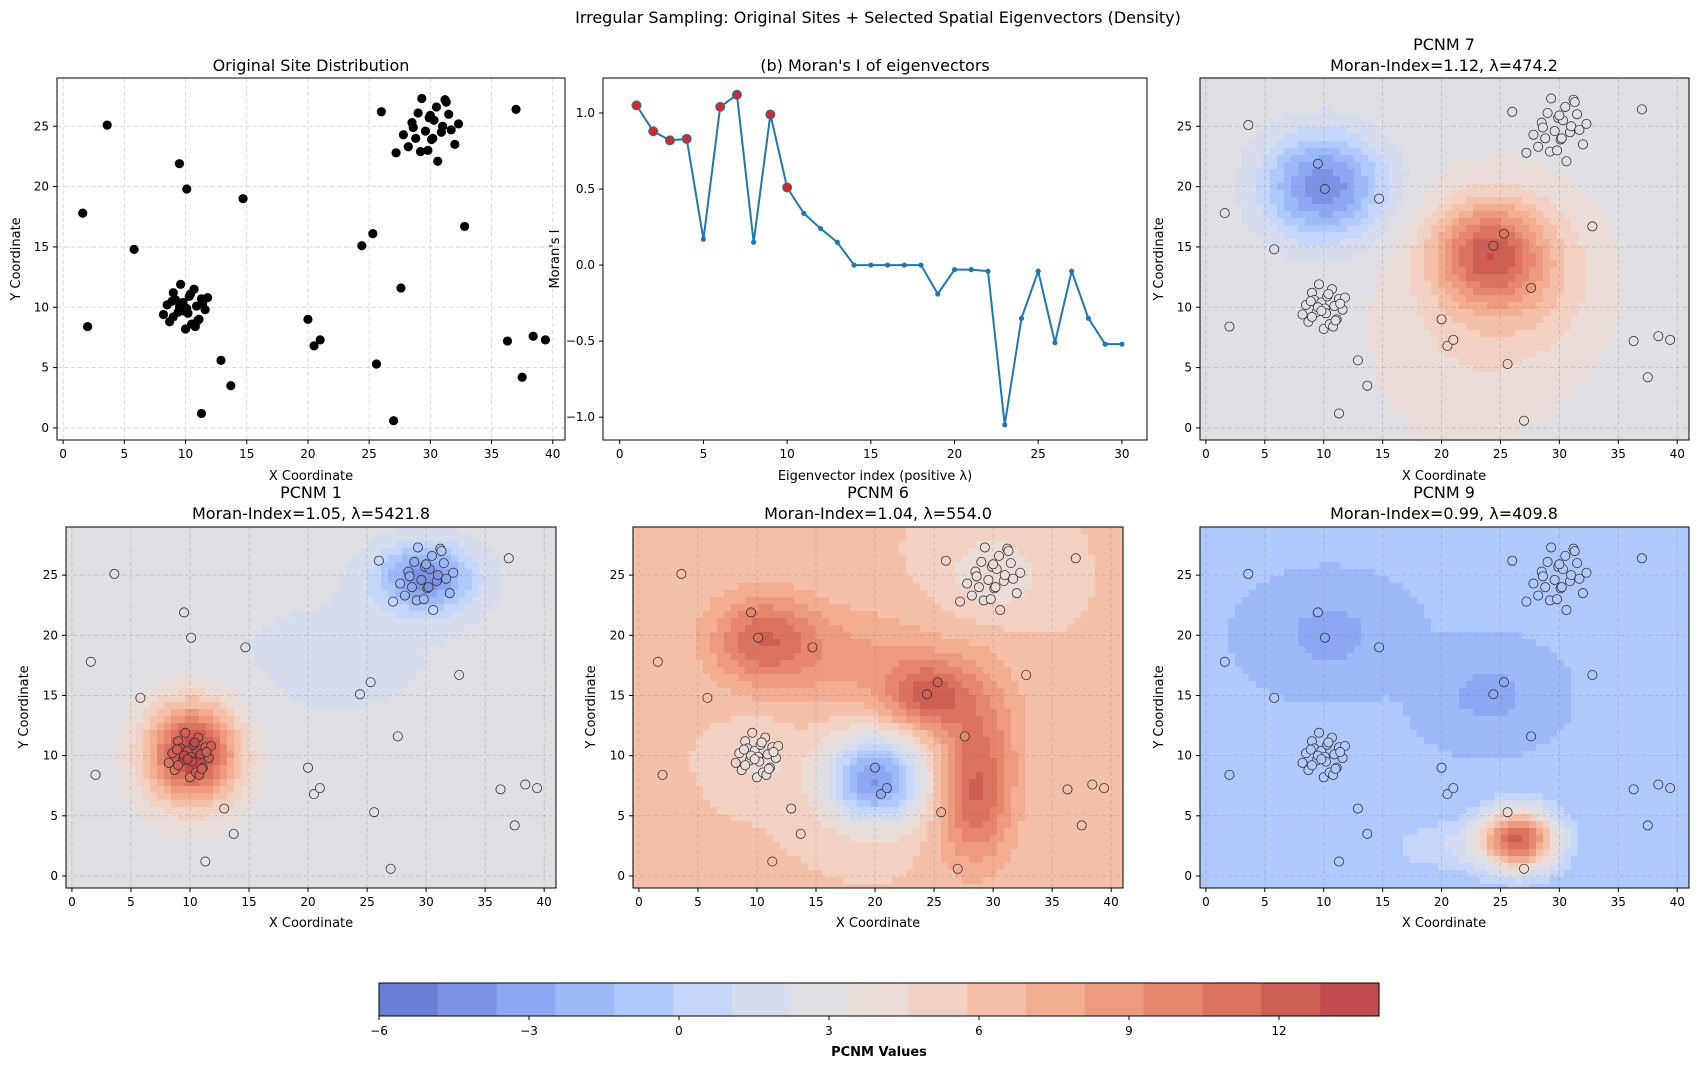 Image resolution: width=1699 pixels, height=1068 pixels. What do you see at coordinates (636, 105) in the screenshot?
I see `moran-highlight-point` at bounding box center [636, 105].